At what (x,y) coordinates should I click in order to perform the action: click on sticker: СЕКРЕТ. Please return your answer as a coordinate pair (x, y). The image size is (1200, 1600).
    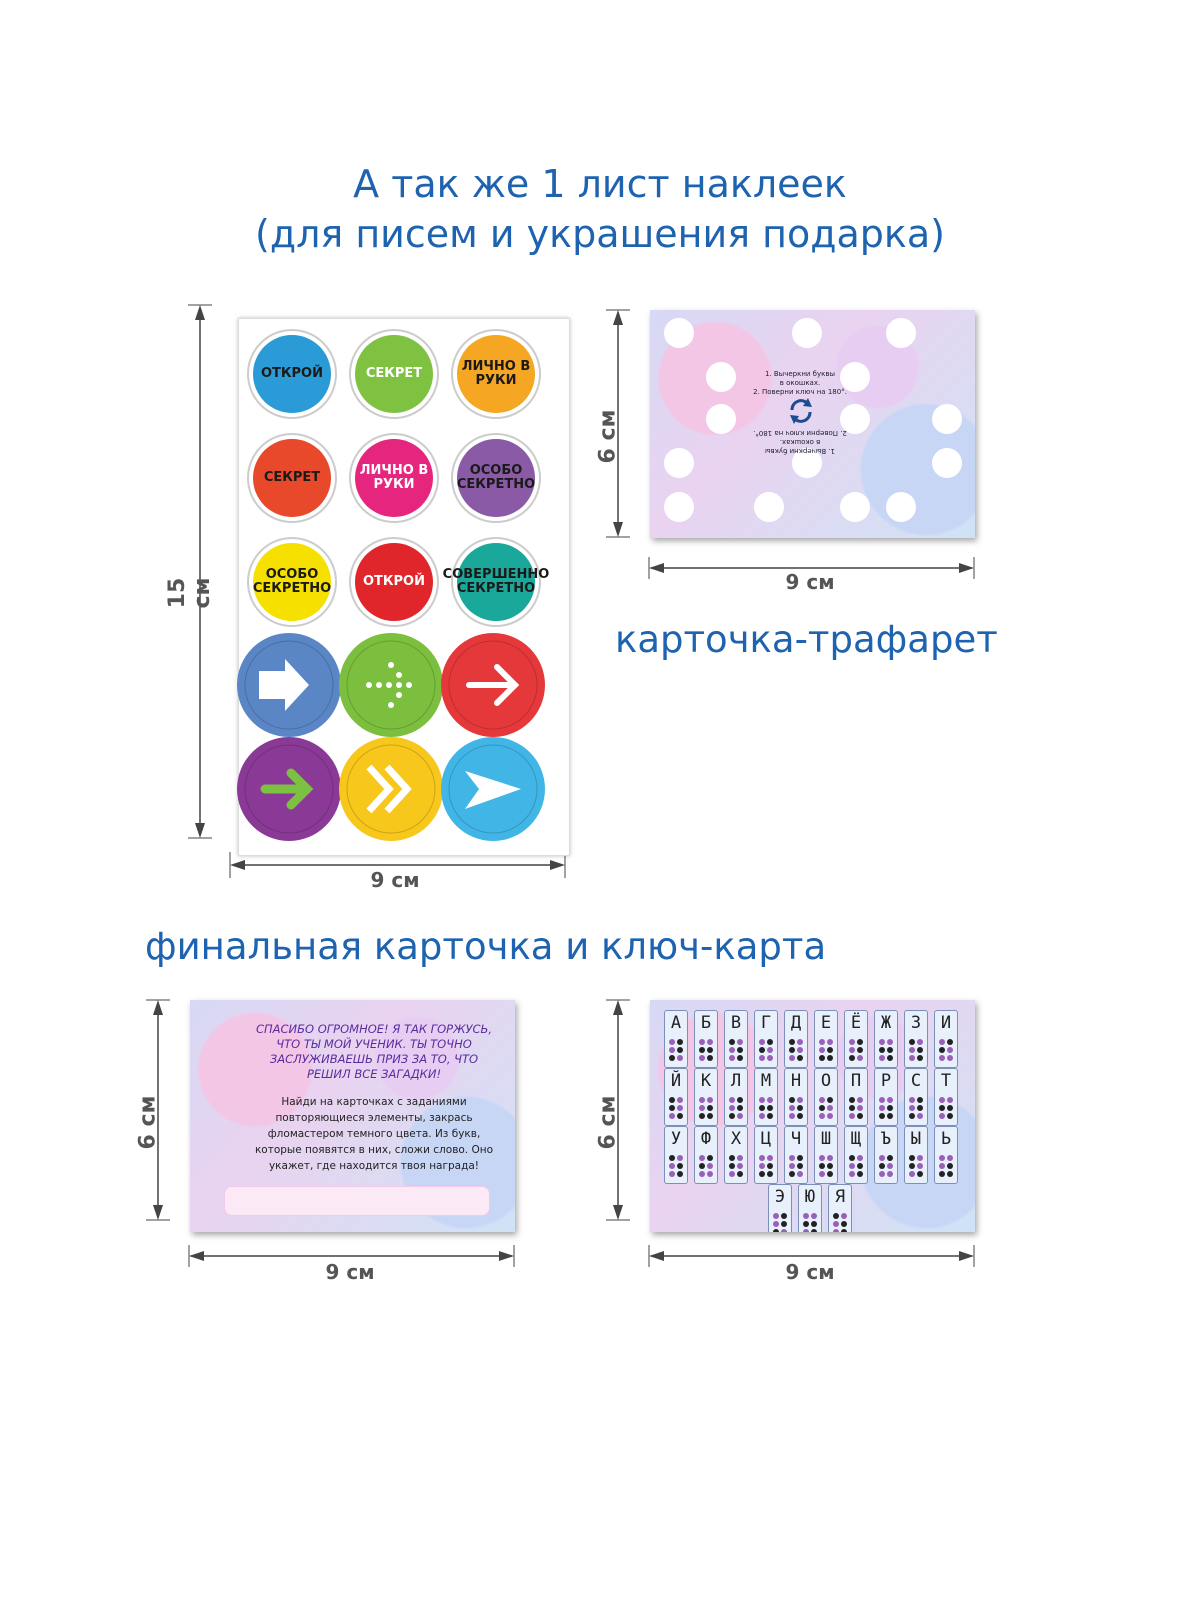
    Looking at the image, I should click on (394, 374).